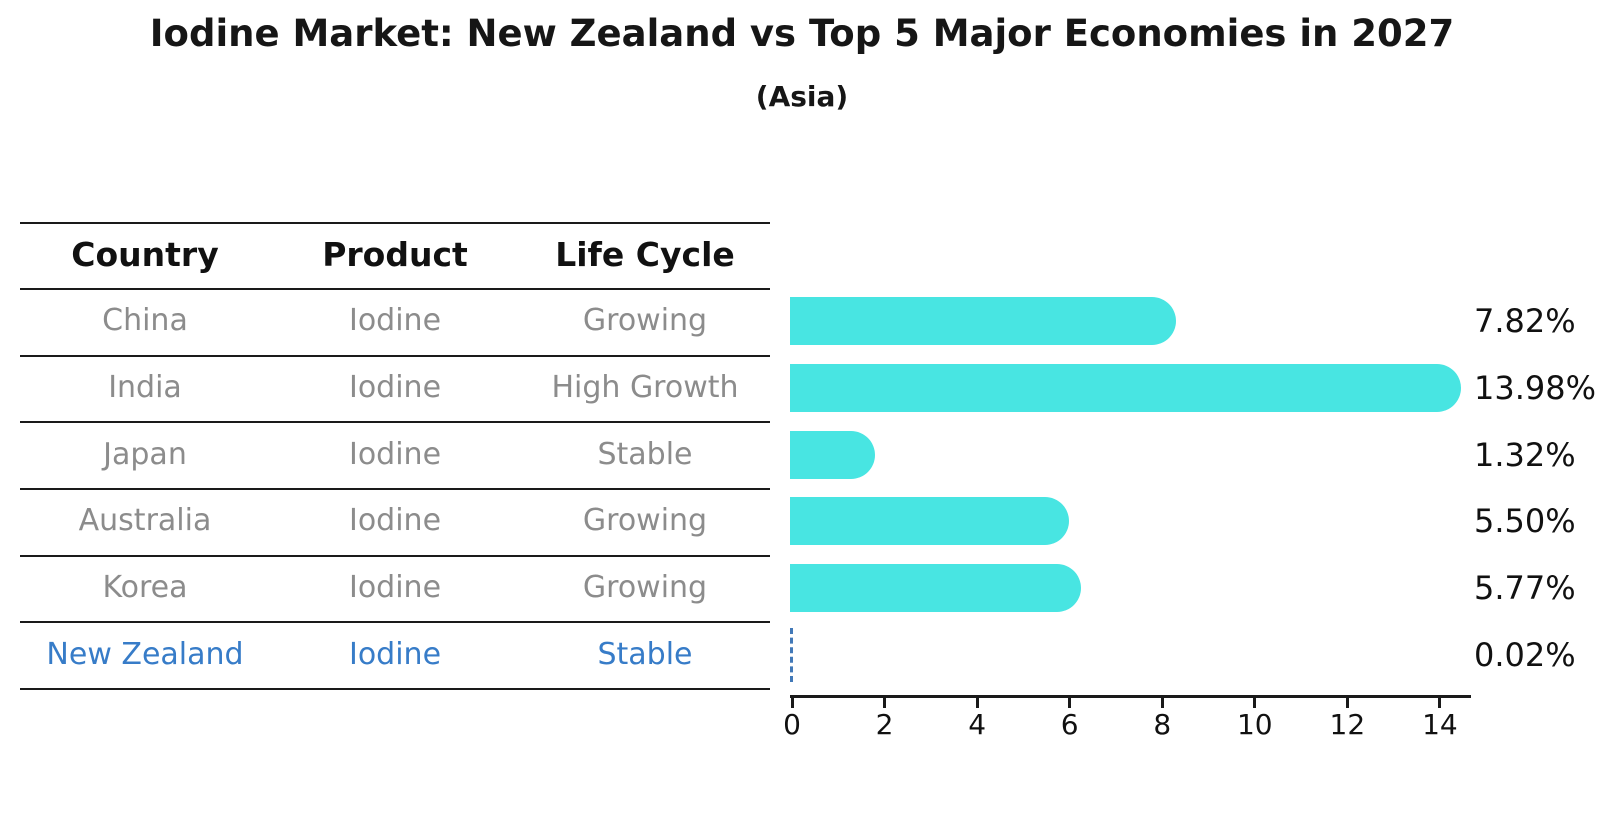 This screenshot has width=1604, height=823. What do you see at coordinates (1525, 521) in the screenshot?
I see `bar-value-label: 5.50%` at bounding box center [1525, 521].